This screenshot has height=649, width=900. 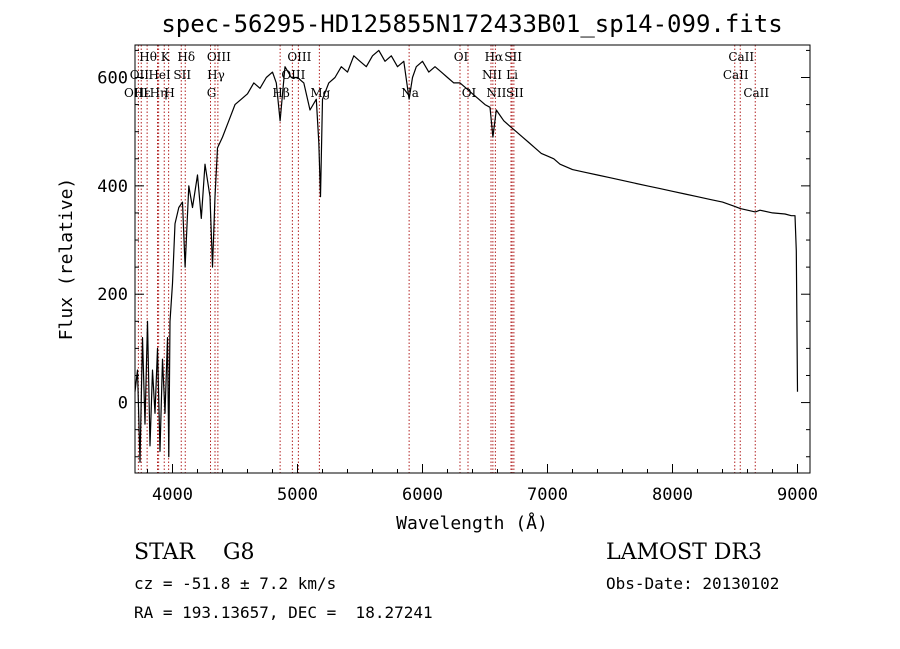 I want to click on line-label-20: H, so click(x=169, y=93).